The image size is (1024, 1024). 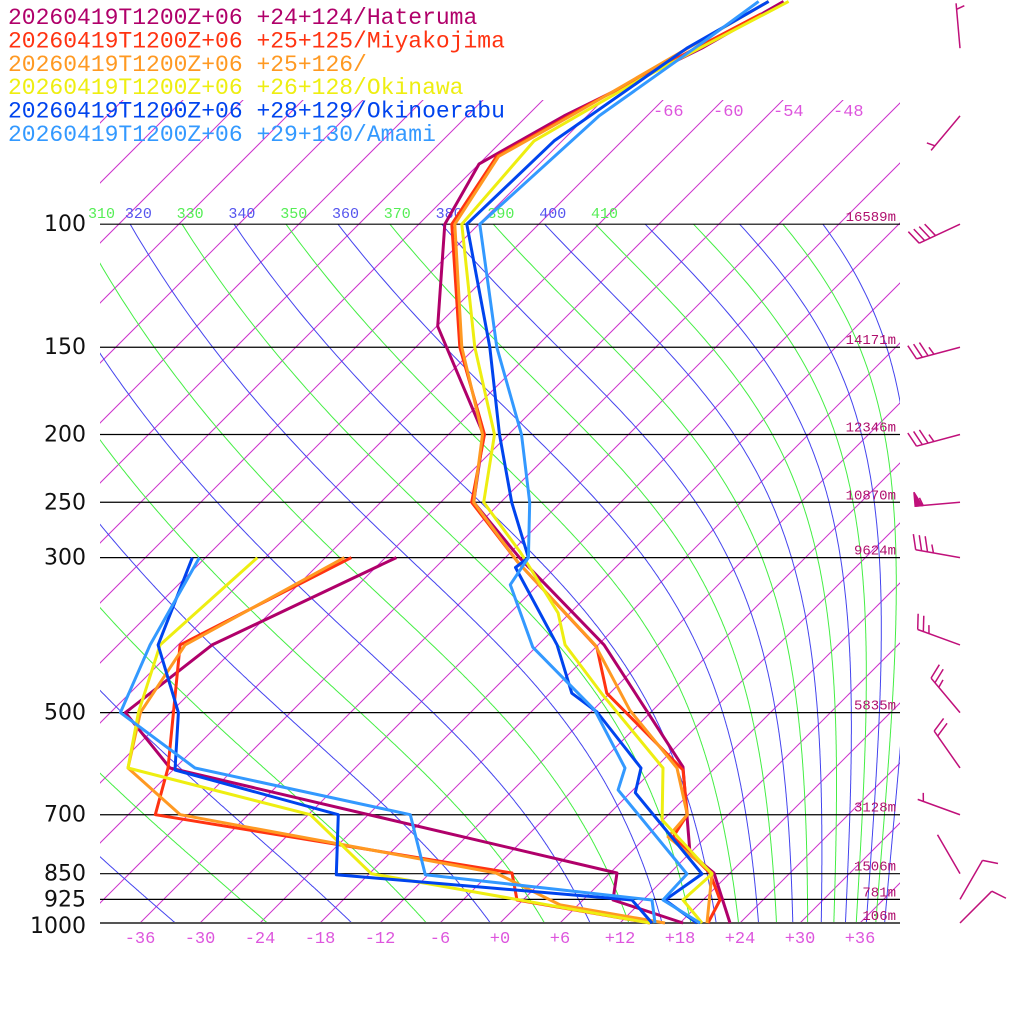 What do you see at coordinates (58, 926) in the screenshot?
I see `pressure-label: 1000` at bounding box center [58, 926].